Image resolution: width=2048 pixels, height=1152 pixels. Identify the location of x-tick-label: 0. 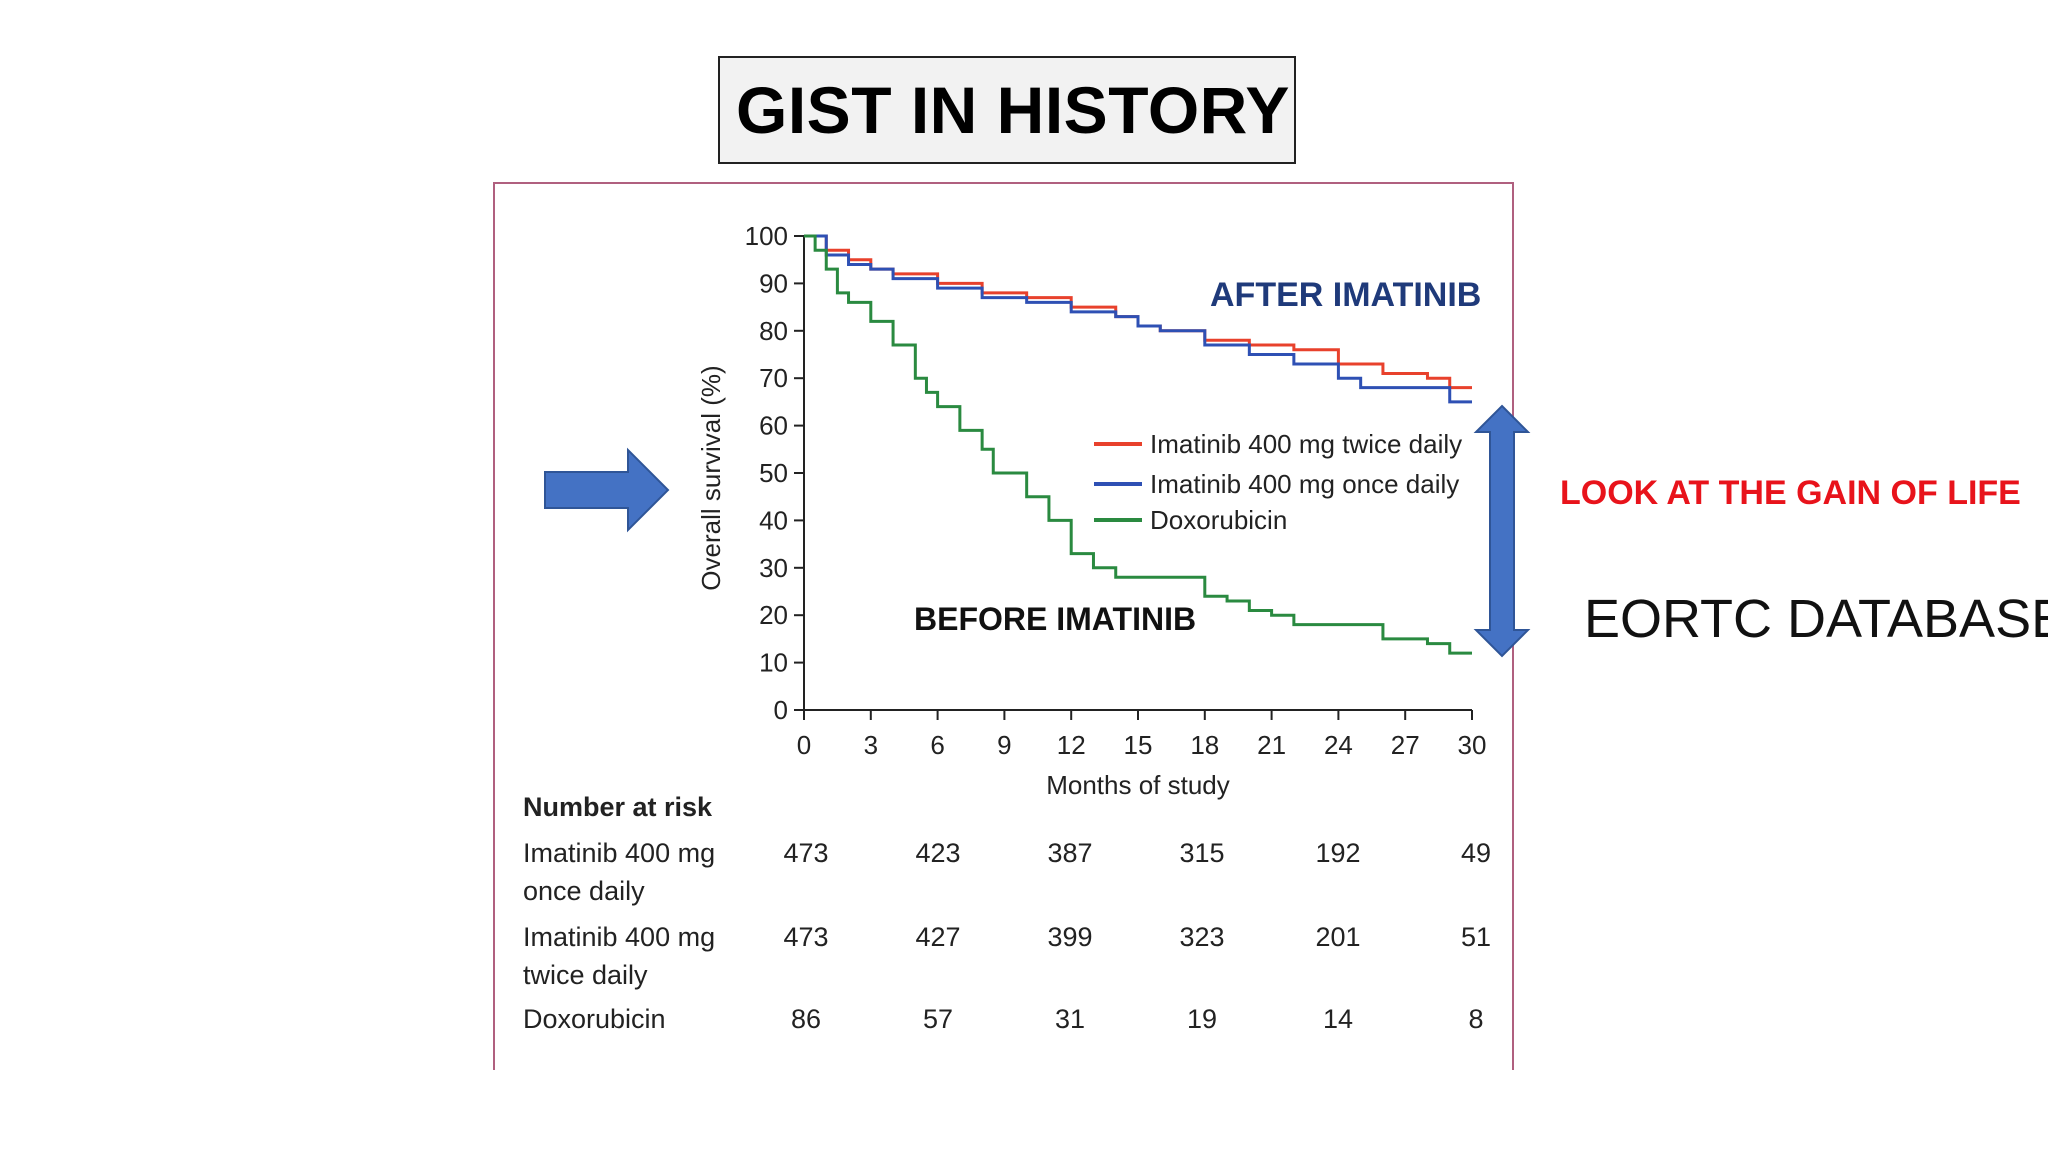
(804, 745).